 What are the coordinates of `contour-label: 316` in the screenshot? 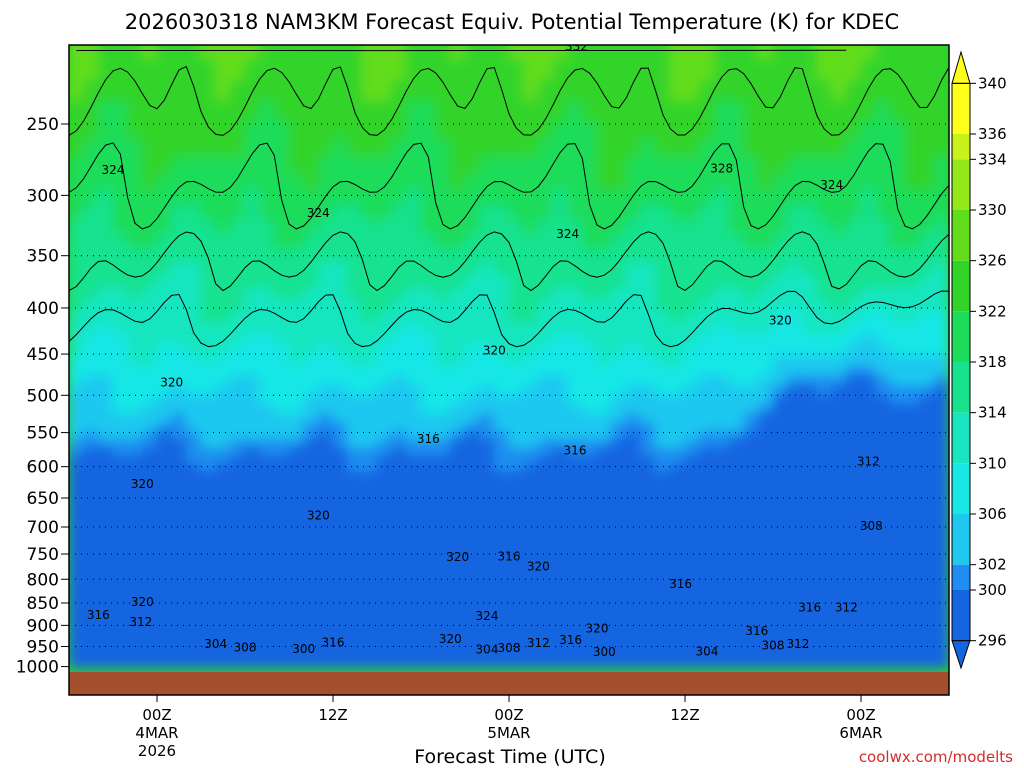 It's located at (333, 642).